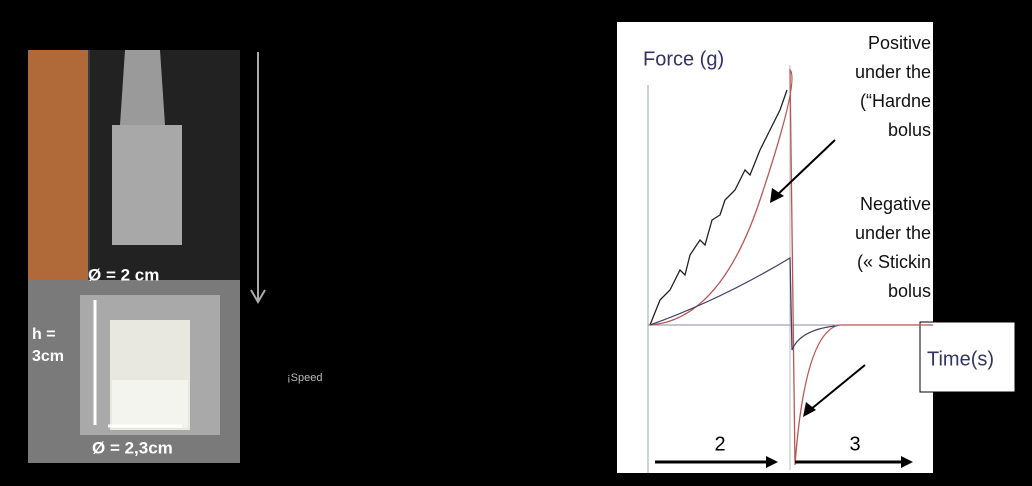 The width and height of the screenshot is (1032, 486). Describe the element at coordinates (895, 204) in the screenshot. I see `annotation: Negative` at that location.